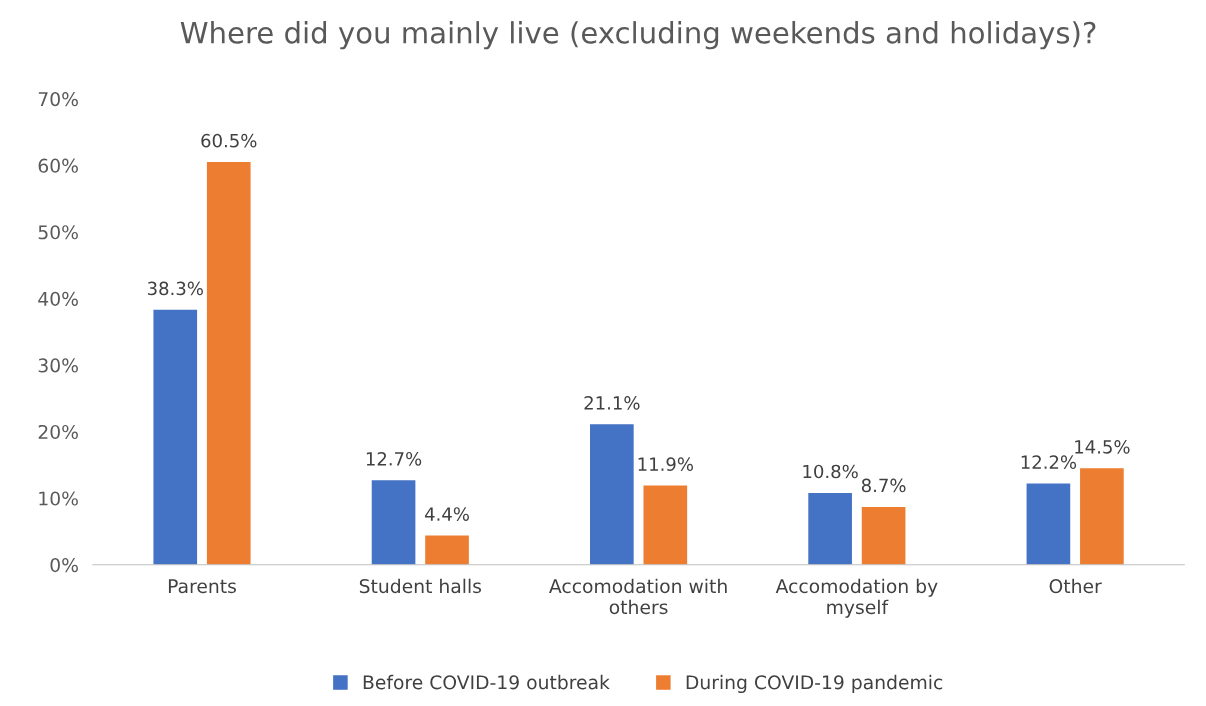  I want to click on y-tick-label: 50%, so click(58, 232).